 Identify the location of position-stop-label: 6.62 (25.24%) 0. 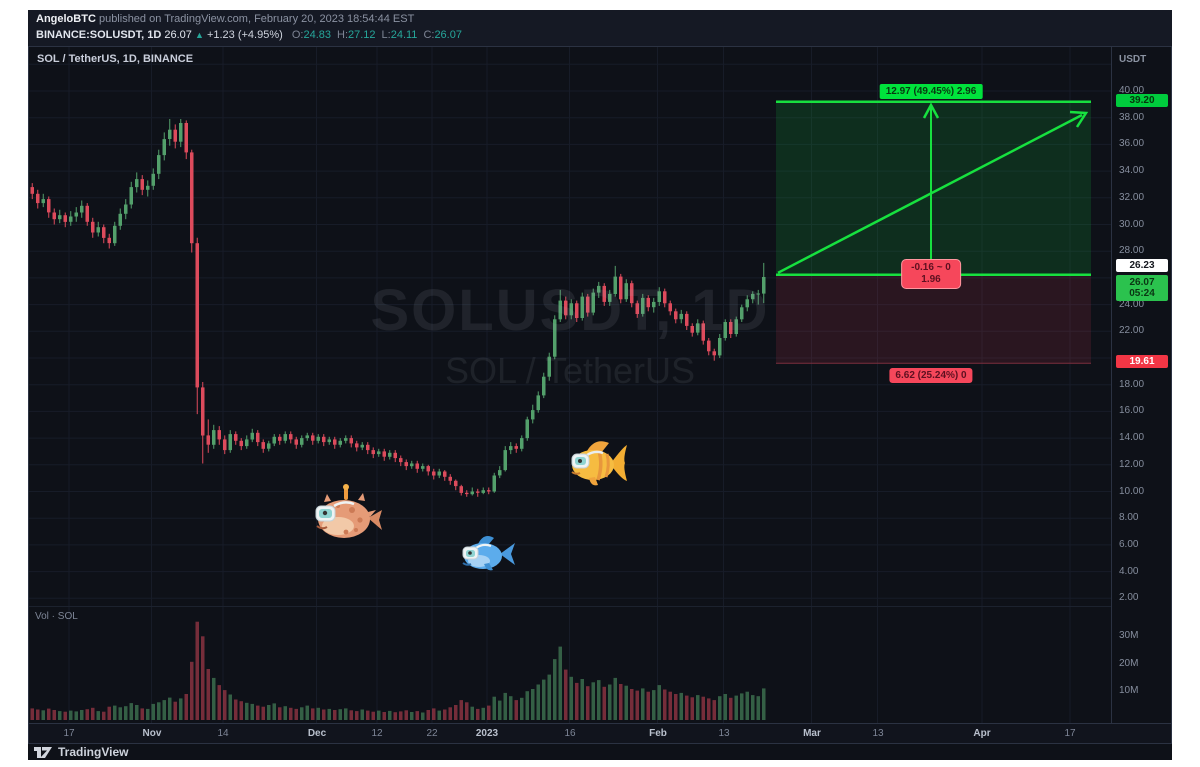
(931, 375).